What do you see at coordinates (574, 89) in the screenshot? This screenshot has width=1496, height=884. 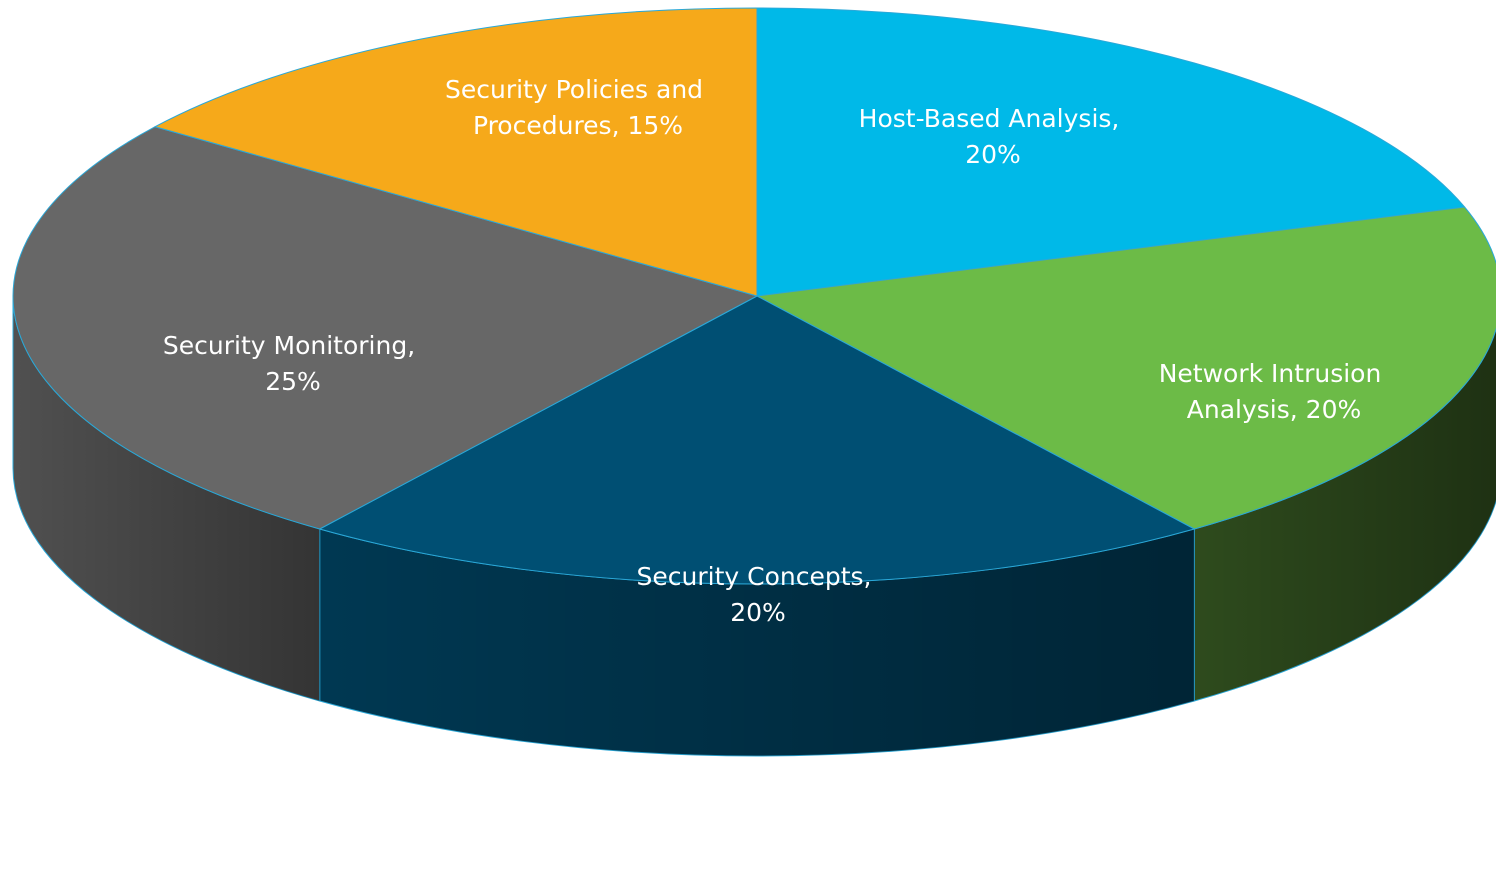 I see `slice-label-line: Security Policies and` at bounding box center [574, 89].